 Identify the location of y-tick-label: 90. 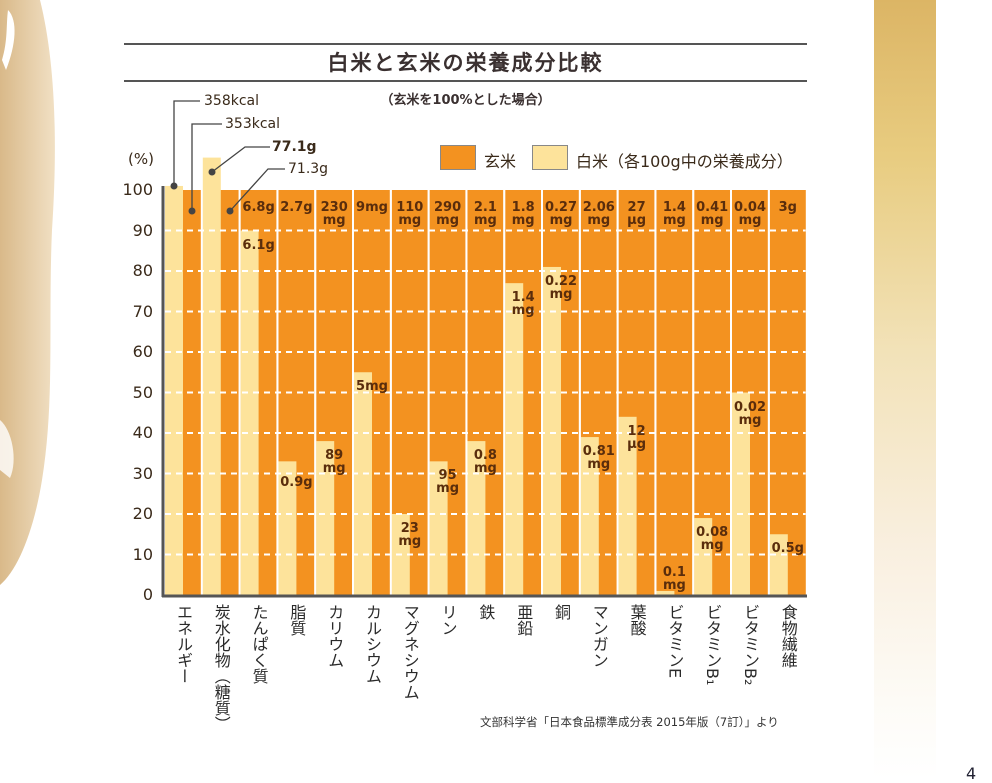
(142, 230).